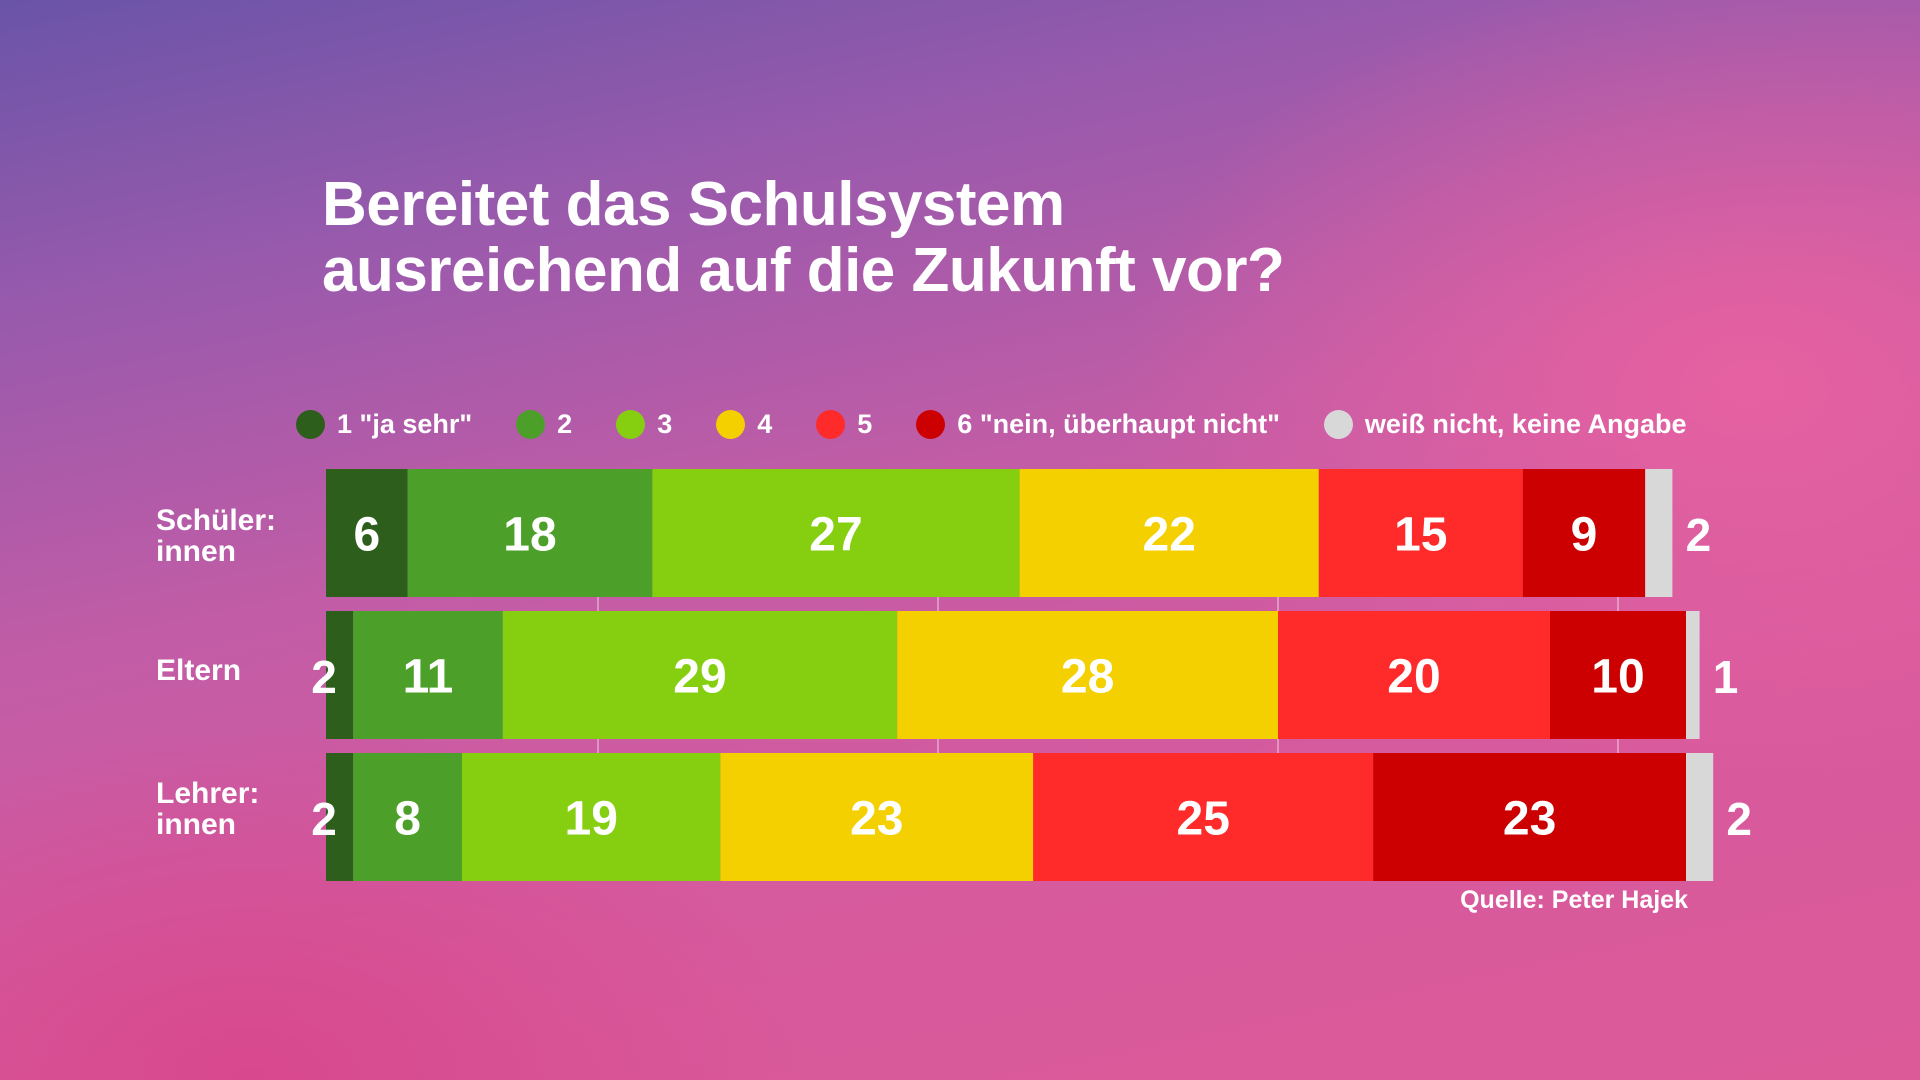  I want to click on legend-item-1: 1 "ja sehr", so click(384, 424).